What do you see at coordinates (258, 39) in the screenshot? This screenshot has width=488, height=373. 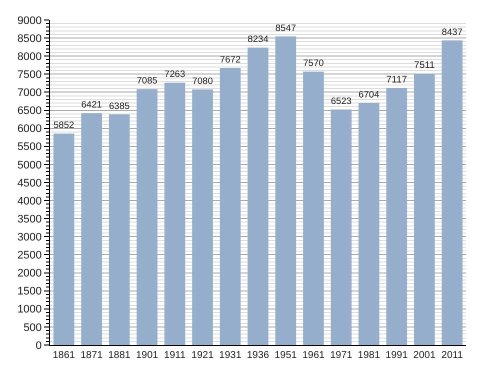 I see `data-label: 8234` at bounding box center [258, 39].